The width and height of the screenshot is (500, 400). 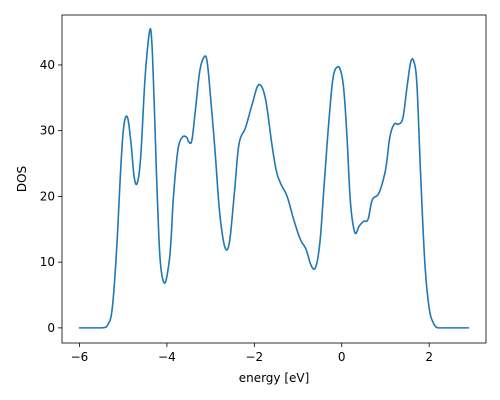 I want to click on x-tick-label: −2, so click(x=254, y=357).